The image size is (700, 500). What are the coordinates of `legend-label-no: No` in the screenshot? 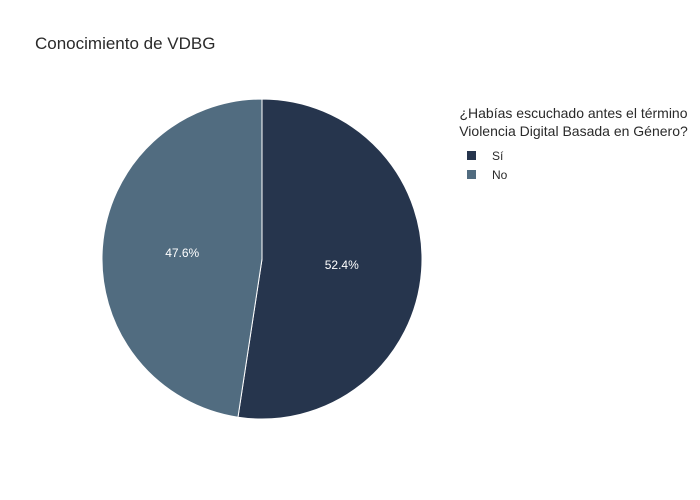 It's located at (500, 174).